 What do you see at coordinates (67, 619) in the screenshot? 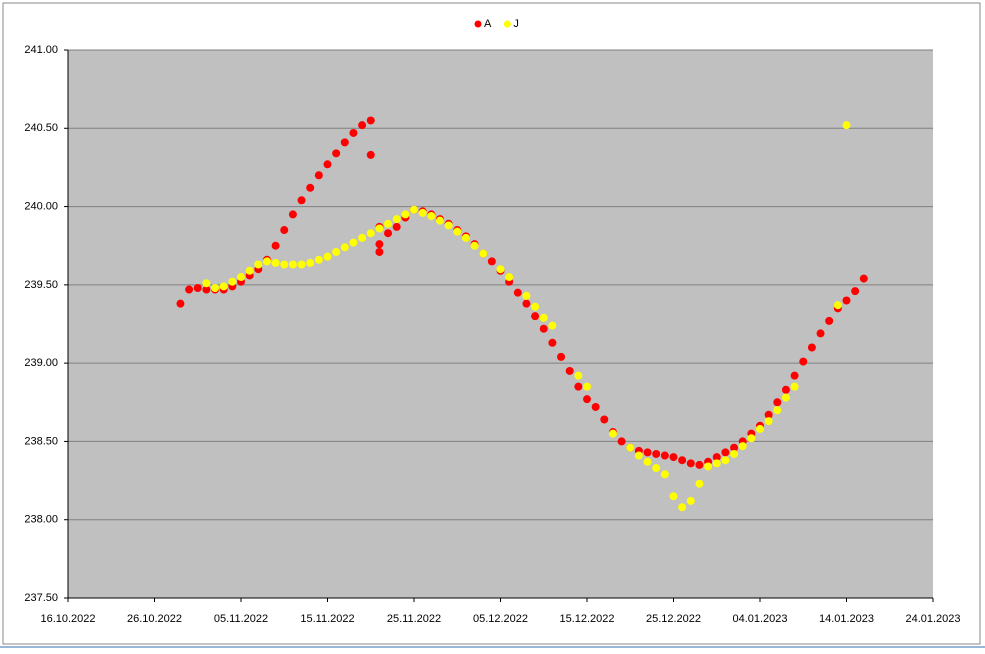
I see `x-tick-label: 16.10.2022` at bounding box center [67, 619].